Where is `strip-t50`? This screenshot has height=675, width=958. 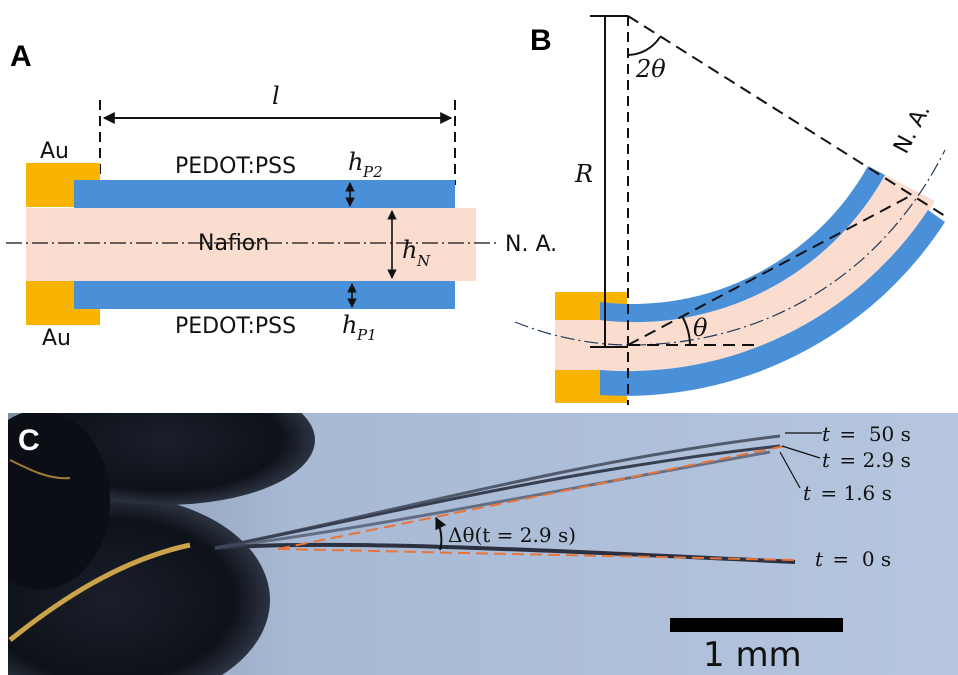
strip-t50 is located at coordinates (497, 492).